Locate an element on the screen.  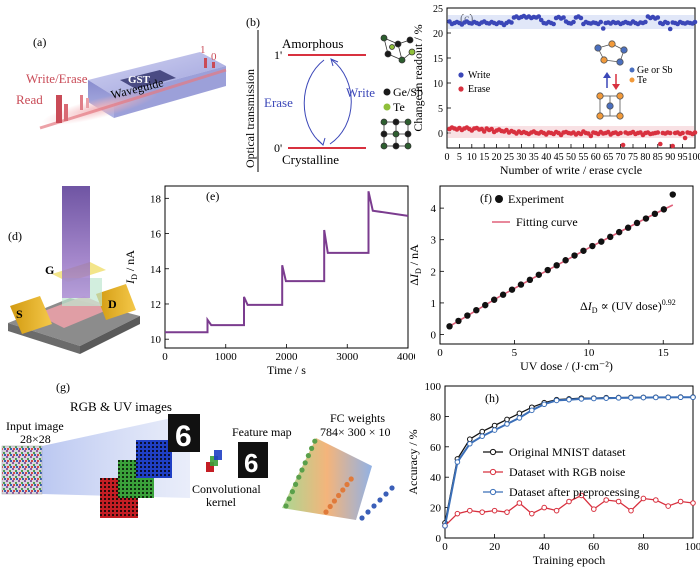
plot-frame-h is located at coordinates (569, 462).